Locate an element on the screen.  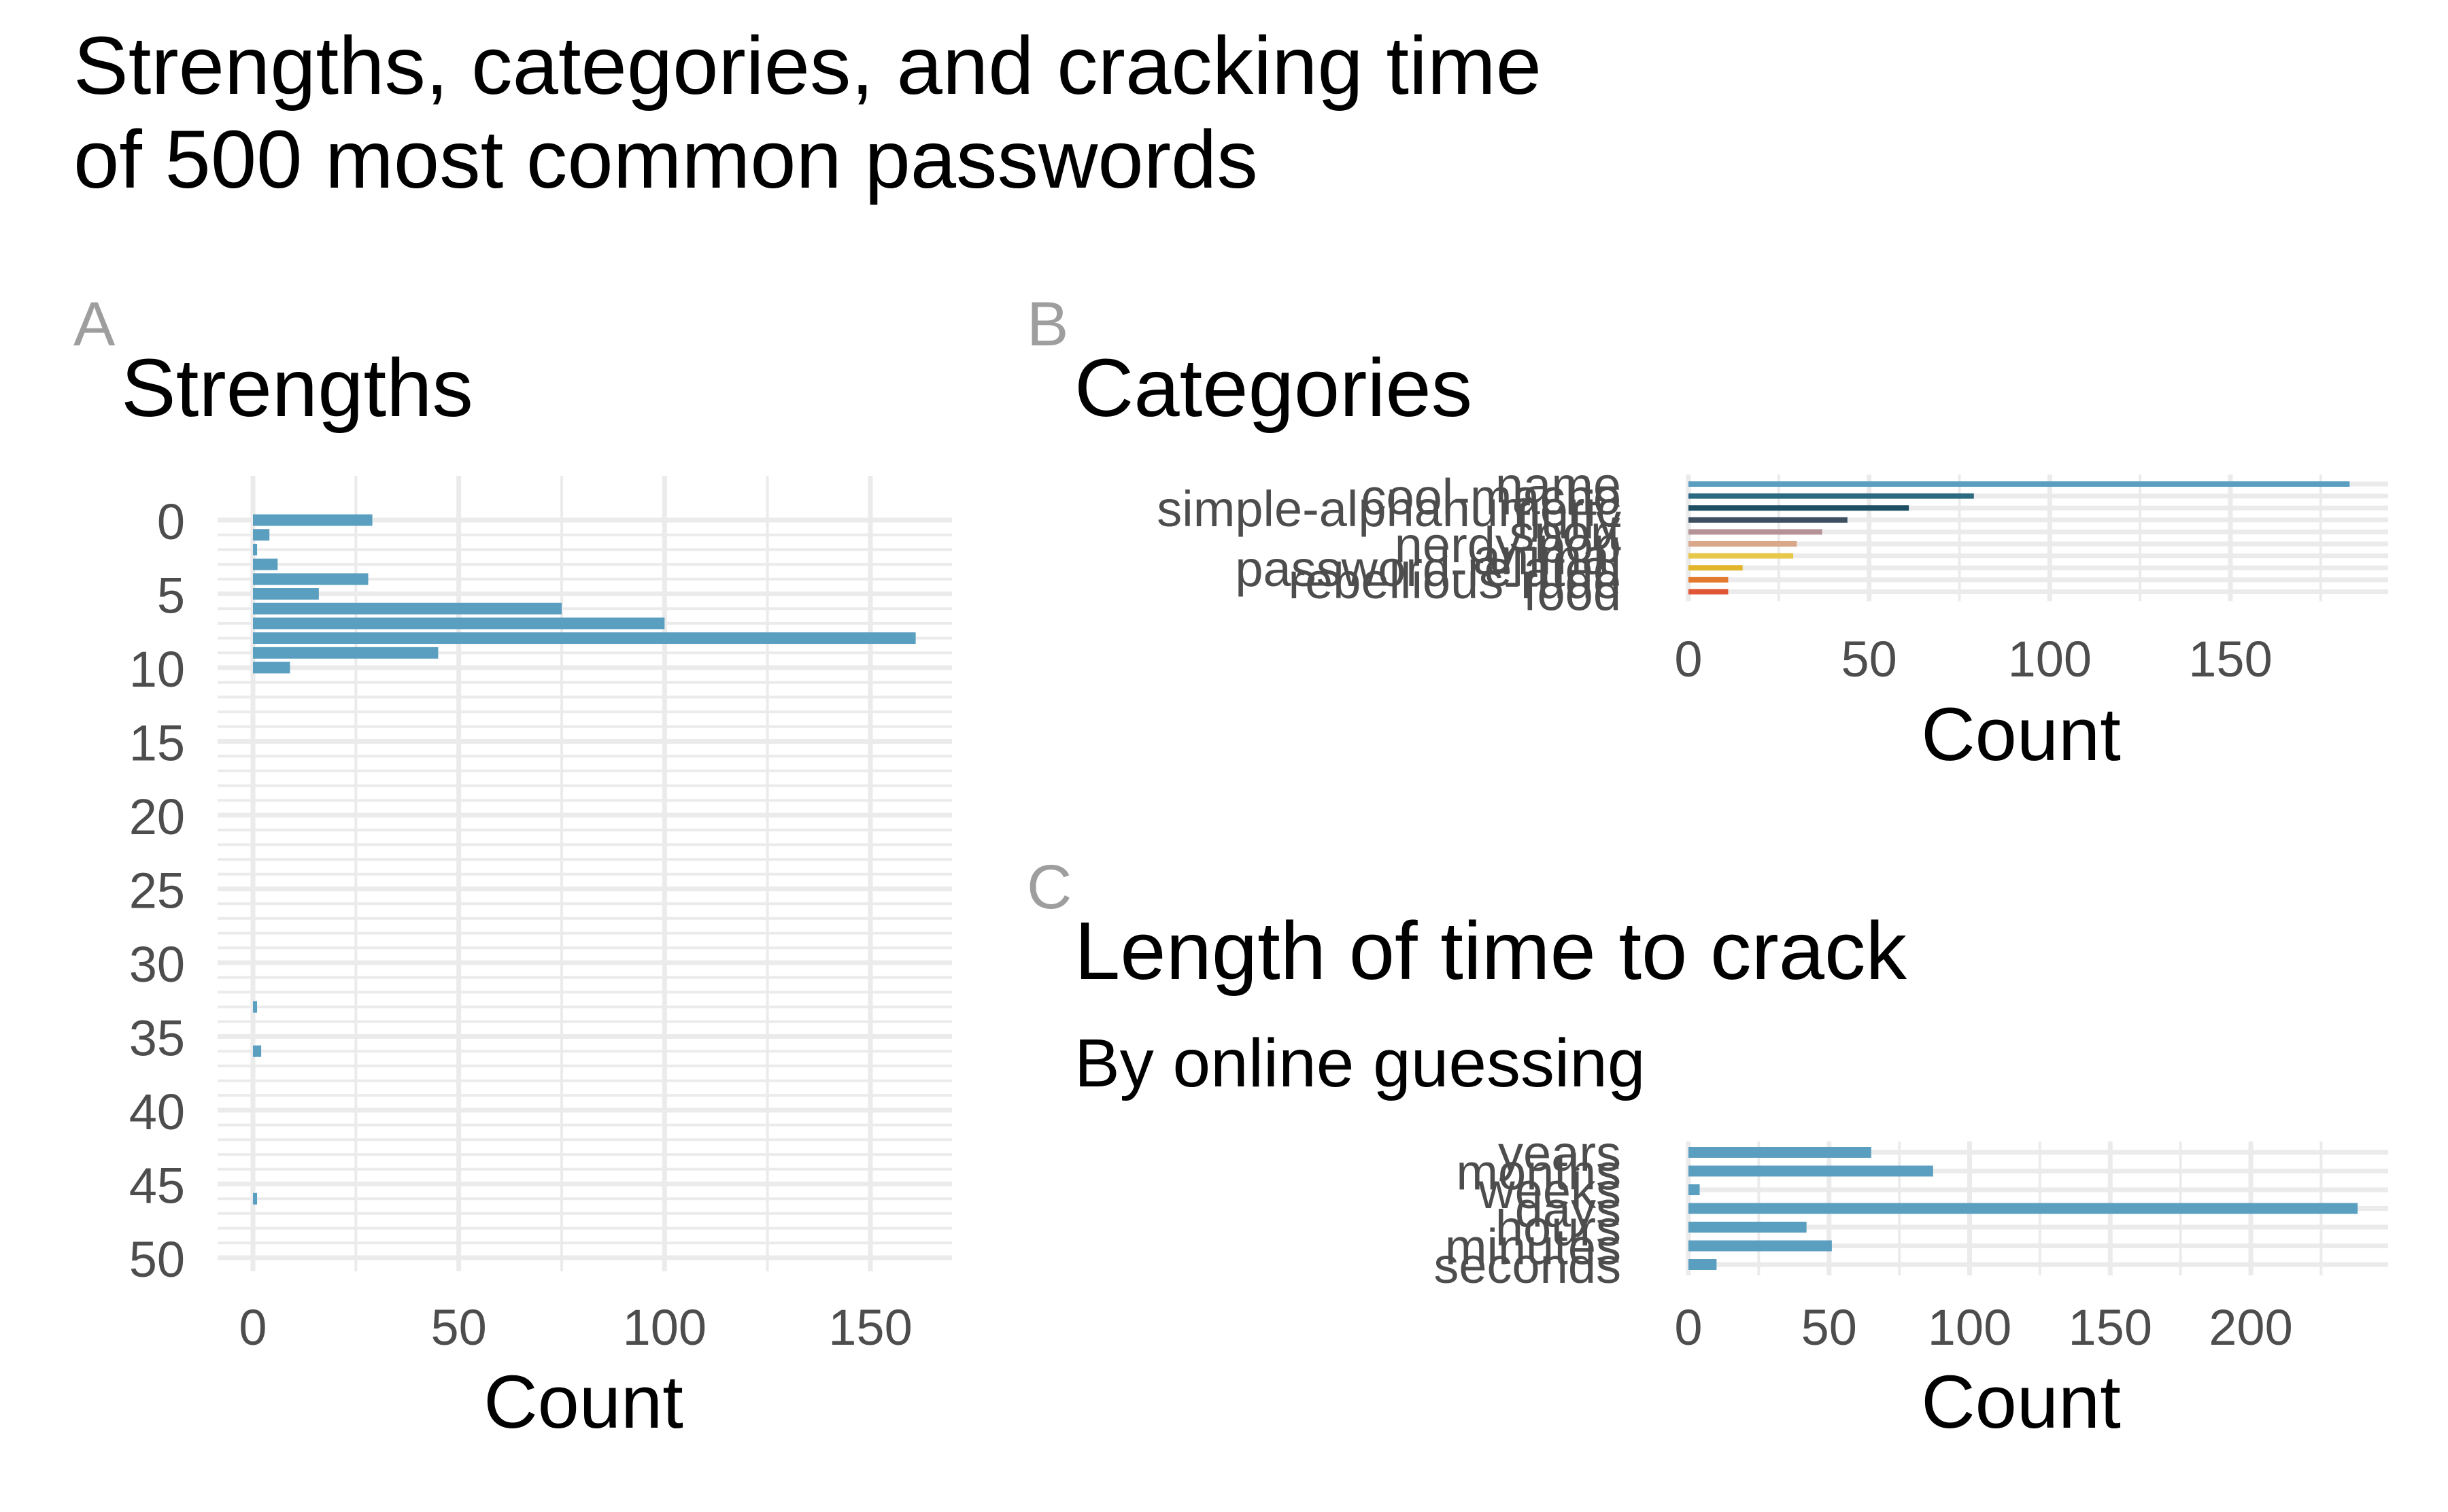
panel-a-x-tick: 0 is located at coordinates (253, 1327).